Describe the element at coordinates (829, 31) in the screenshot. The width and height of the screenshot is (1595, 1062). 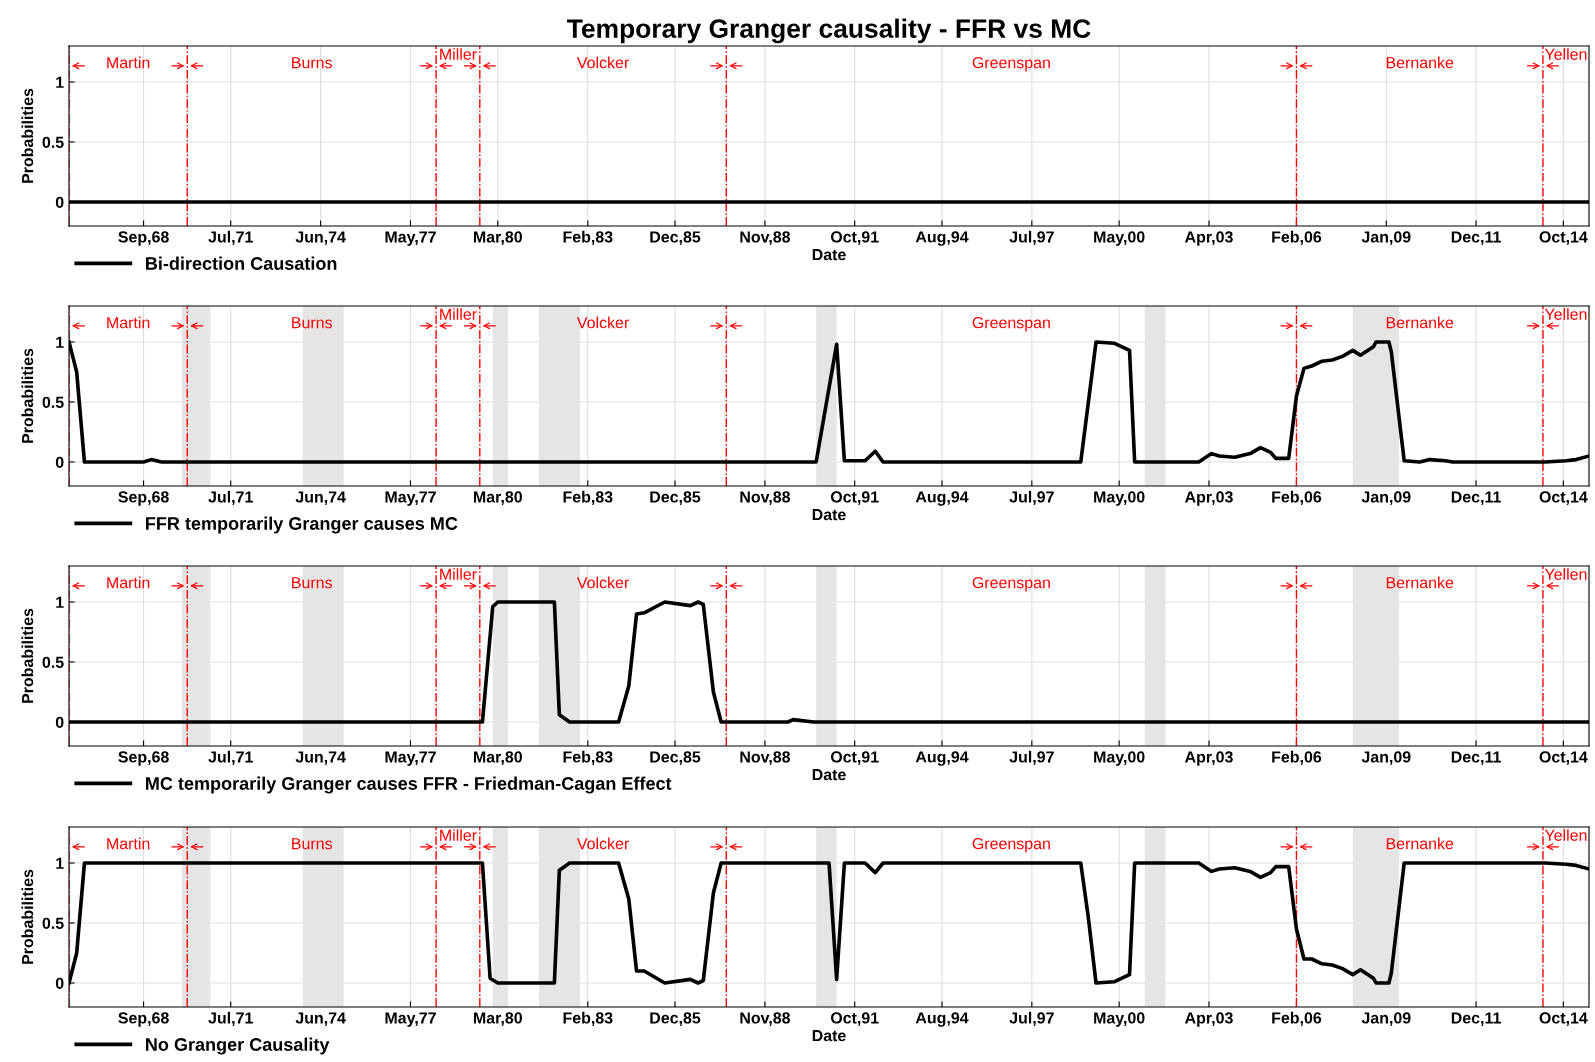
I see `chart-title: Temporary Granger causality - FFR vs MC` at that location.